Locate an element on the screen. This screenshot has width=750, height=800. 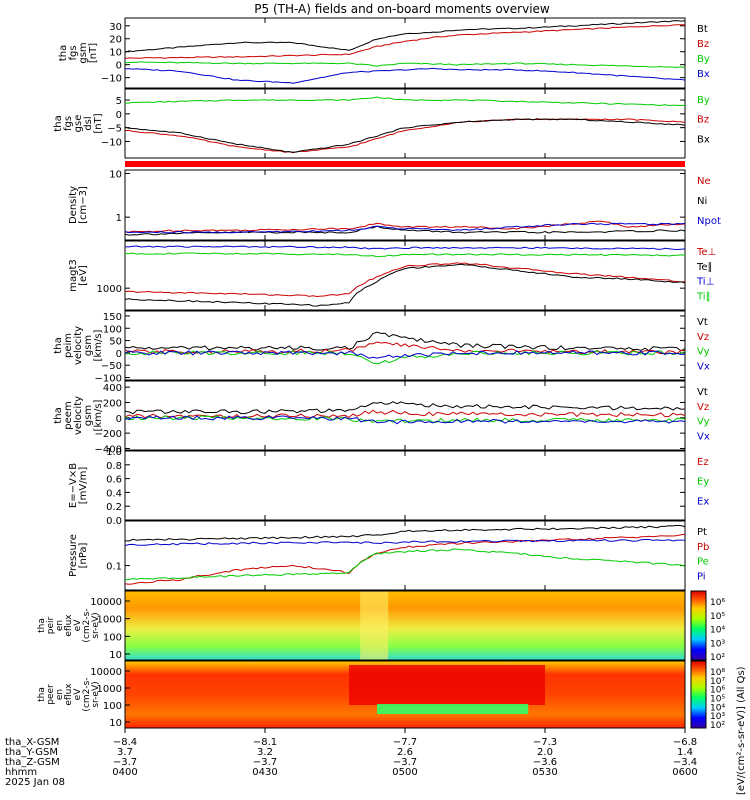
series-line-Pt is located at coordinates (405, 533).